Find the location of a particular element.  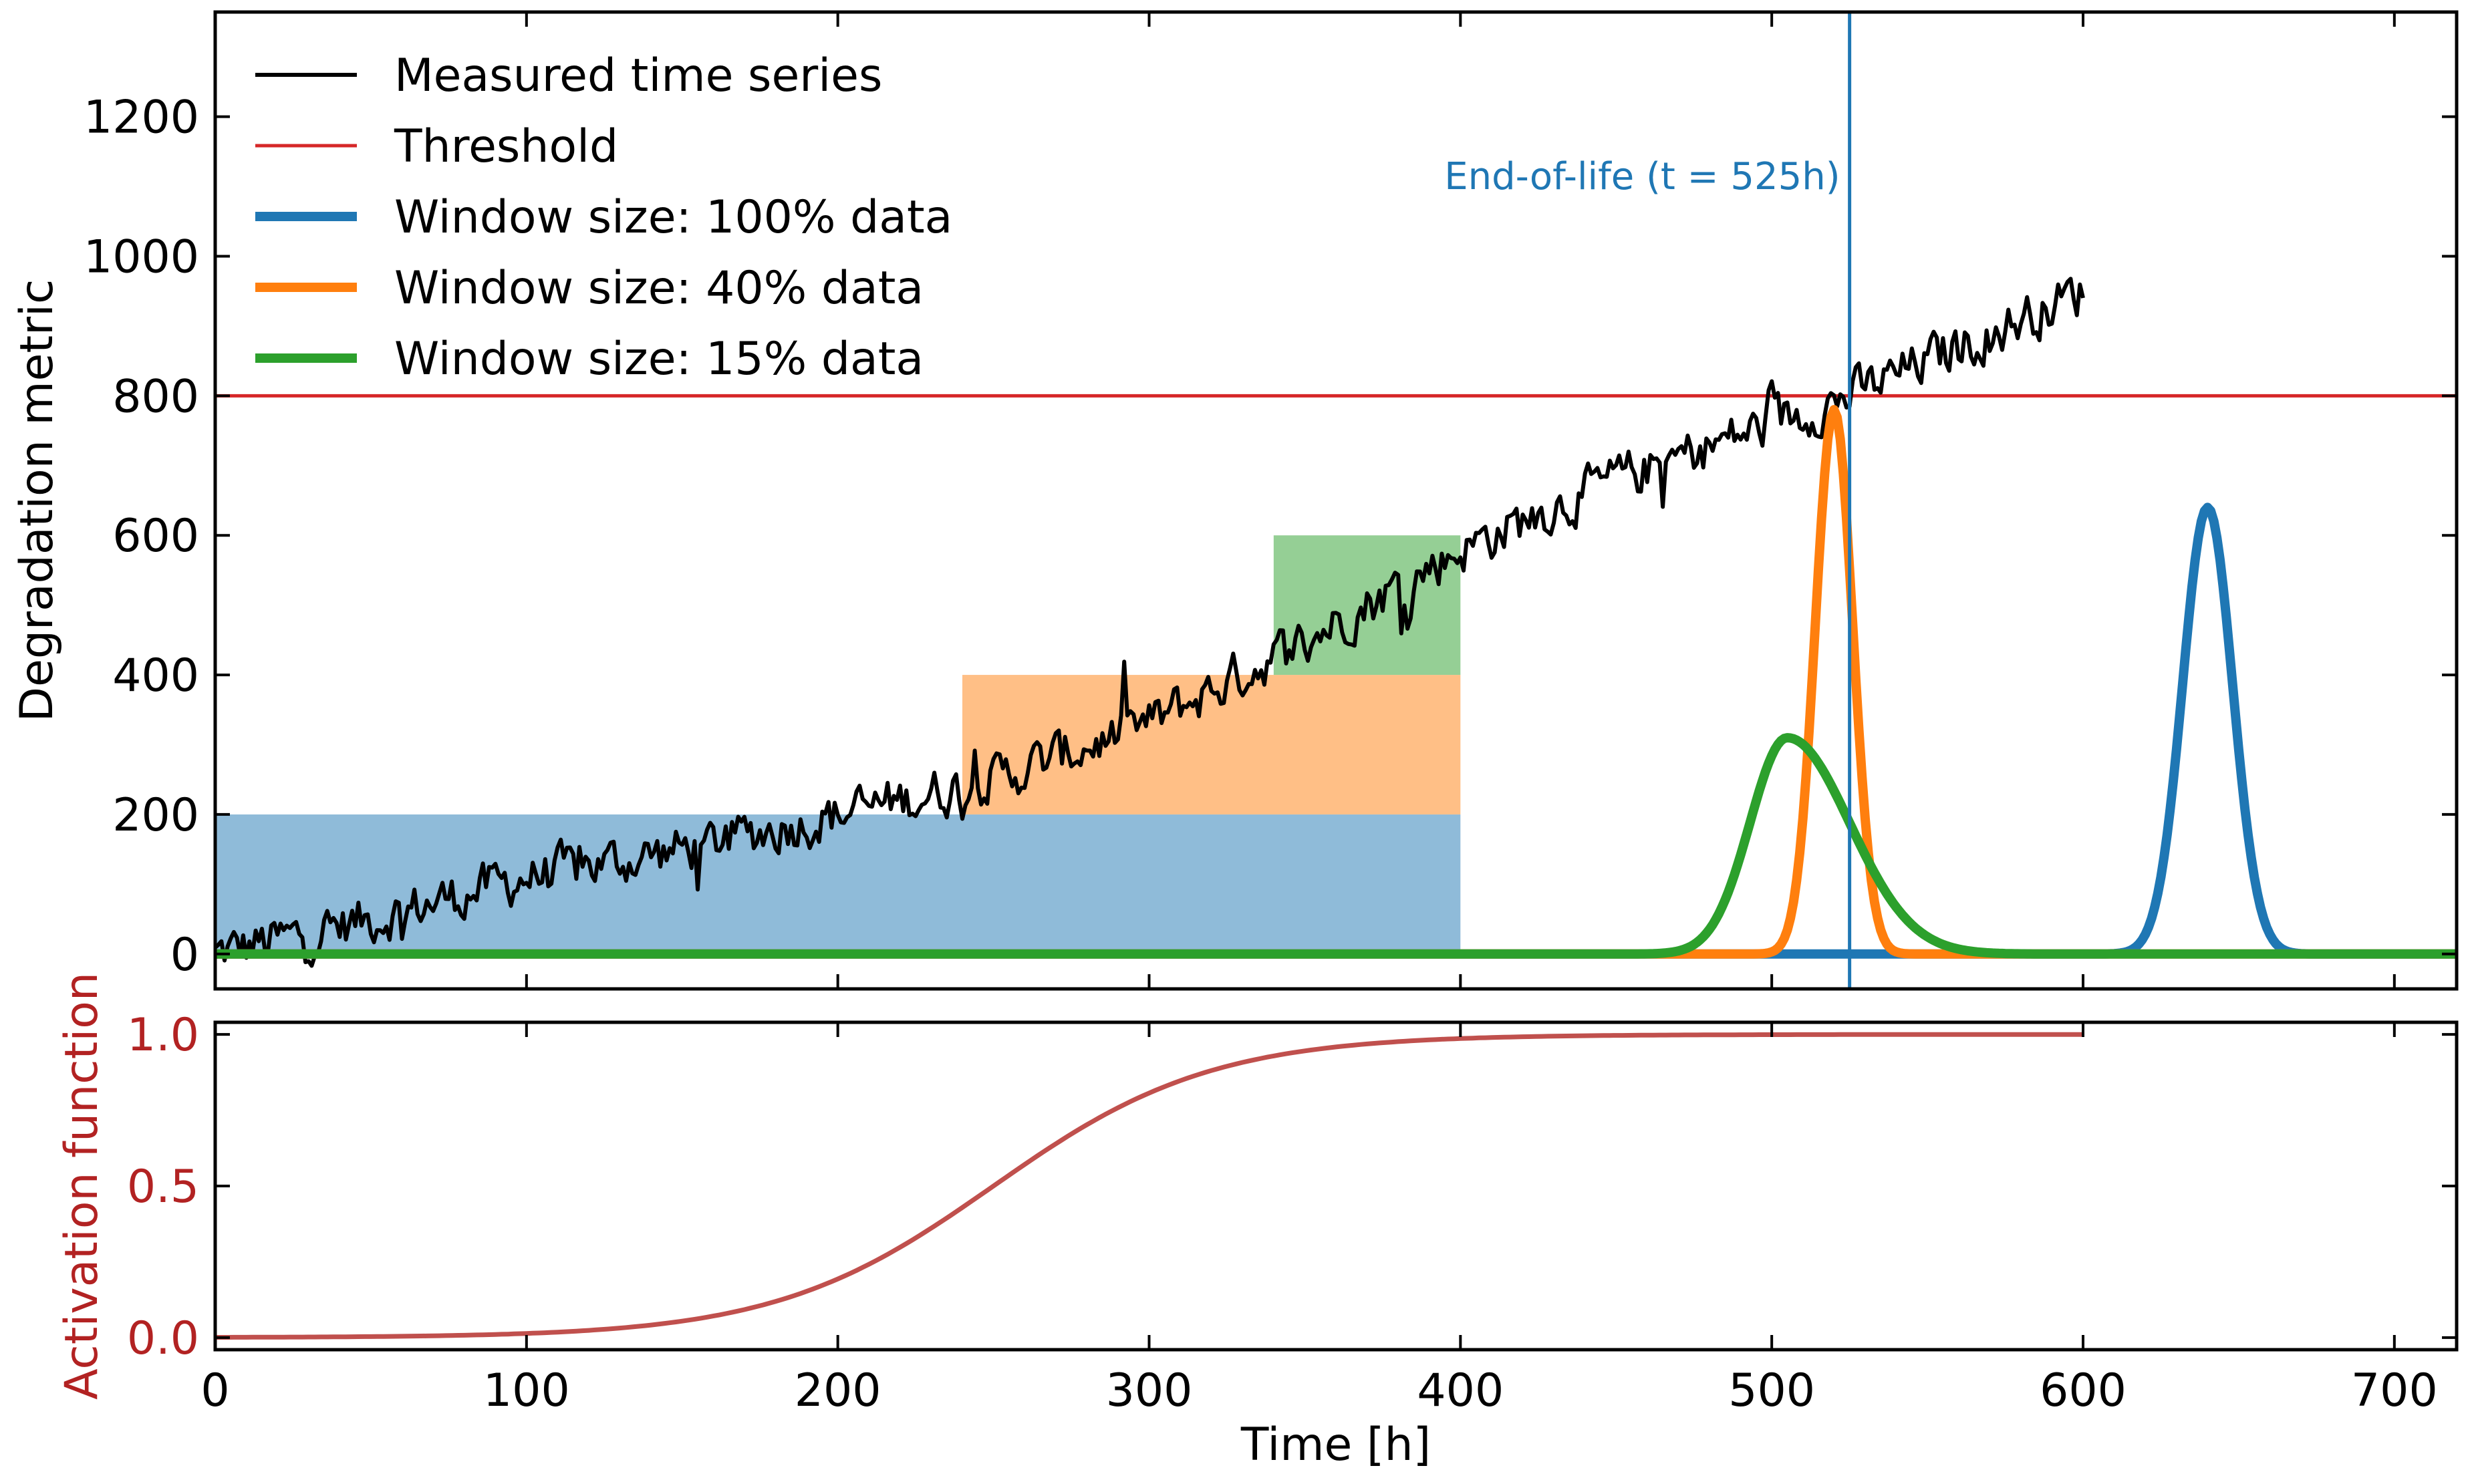

legend-label-1: Measured time series is located at coordinates (638, 76).